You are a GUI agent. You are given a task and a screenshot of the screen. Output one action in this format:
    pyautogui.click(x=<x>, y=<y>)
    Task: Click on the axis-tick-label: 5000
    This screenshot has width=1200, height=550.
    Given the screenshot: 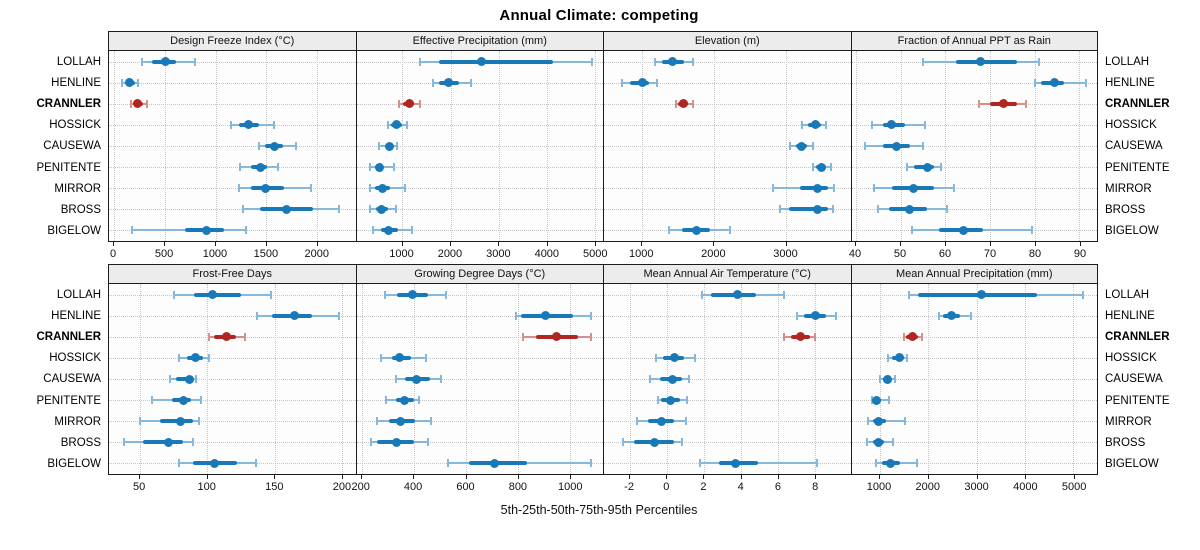 What is the action you would take?
    pyautogui.click(x=1074, y=487)
    